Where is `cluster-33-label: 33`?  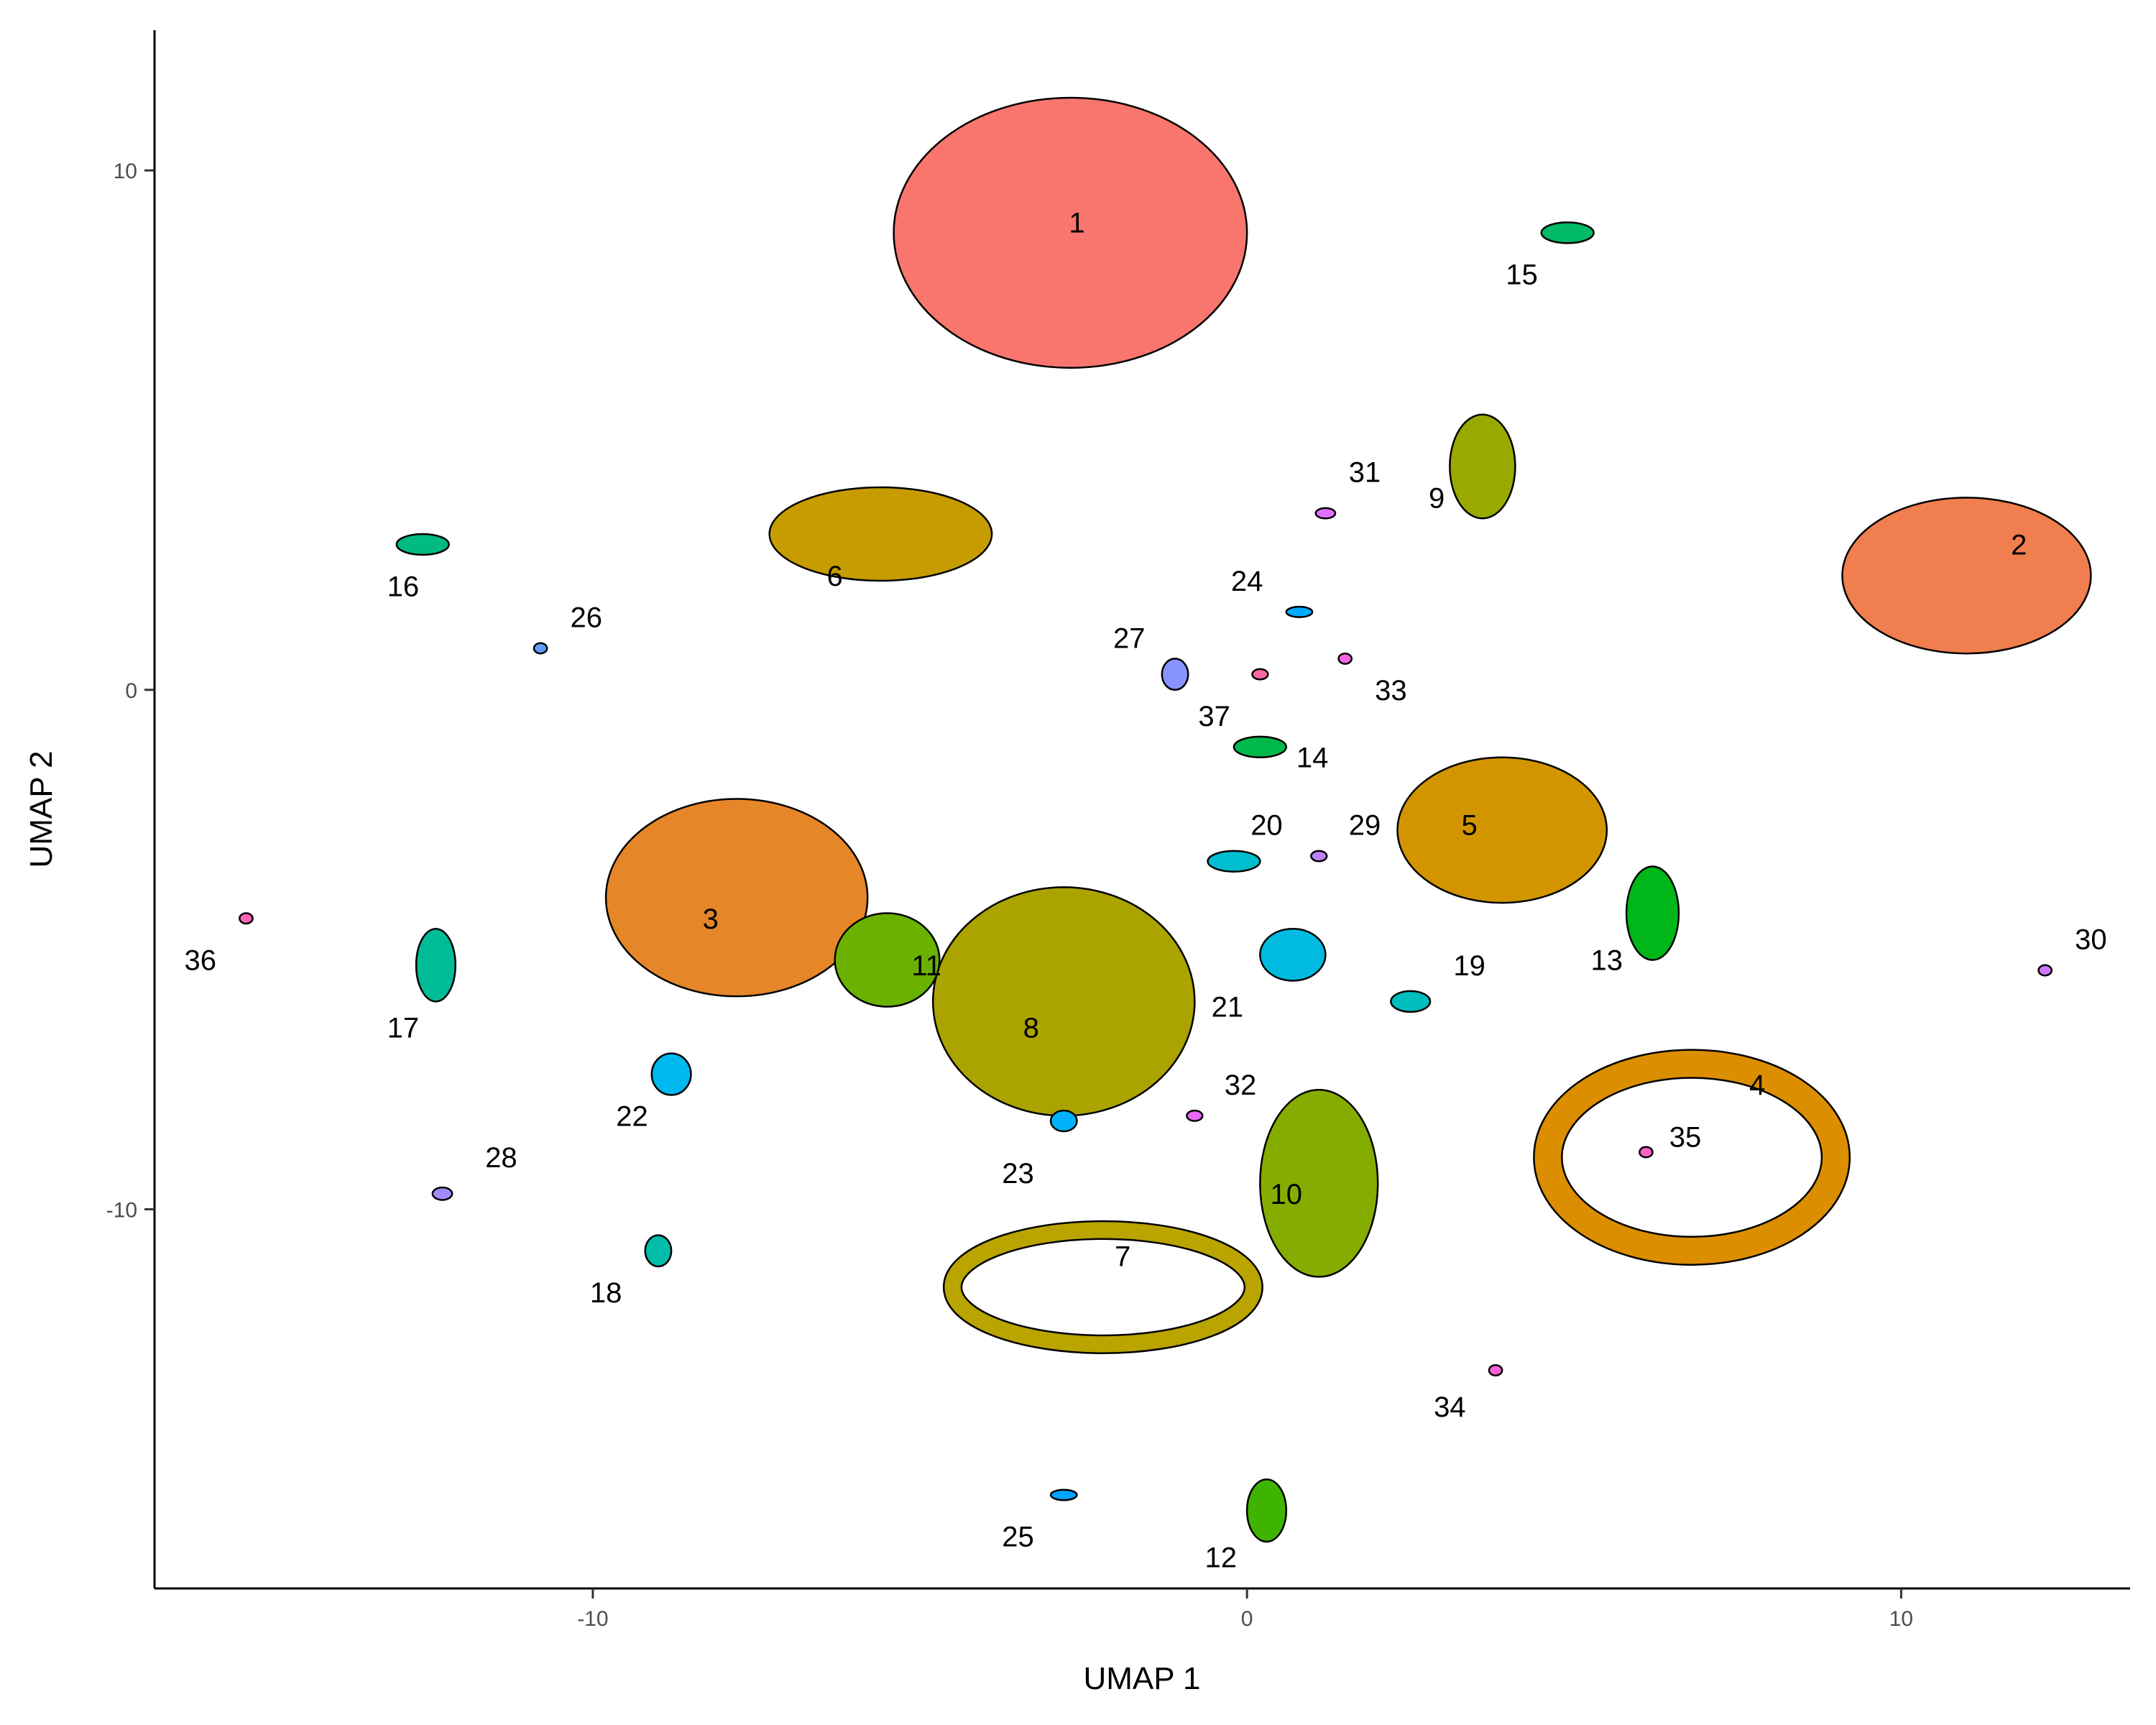 cluster-33-label: 33 is located at coordinates (1391, 691).